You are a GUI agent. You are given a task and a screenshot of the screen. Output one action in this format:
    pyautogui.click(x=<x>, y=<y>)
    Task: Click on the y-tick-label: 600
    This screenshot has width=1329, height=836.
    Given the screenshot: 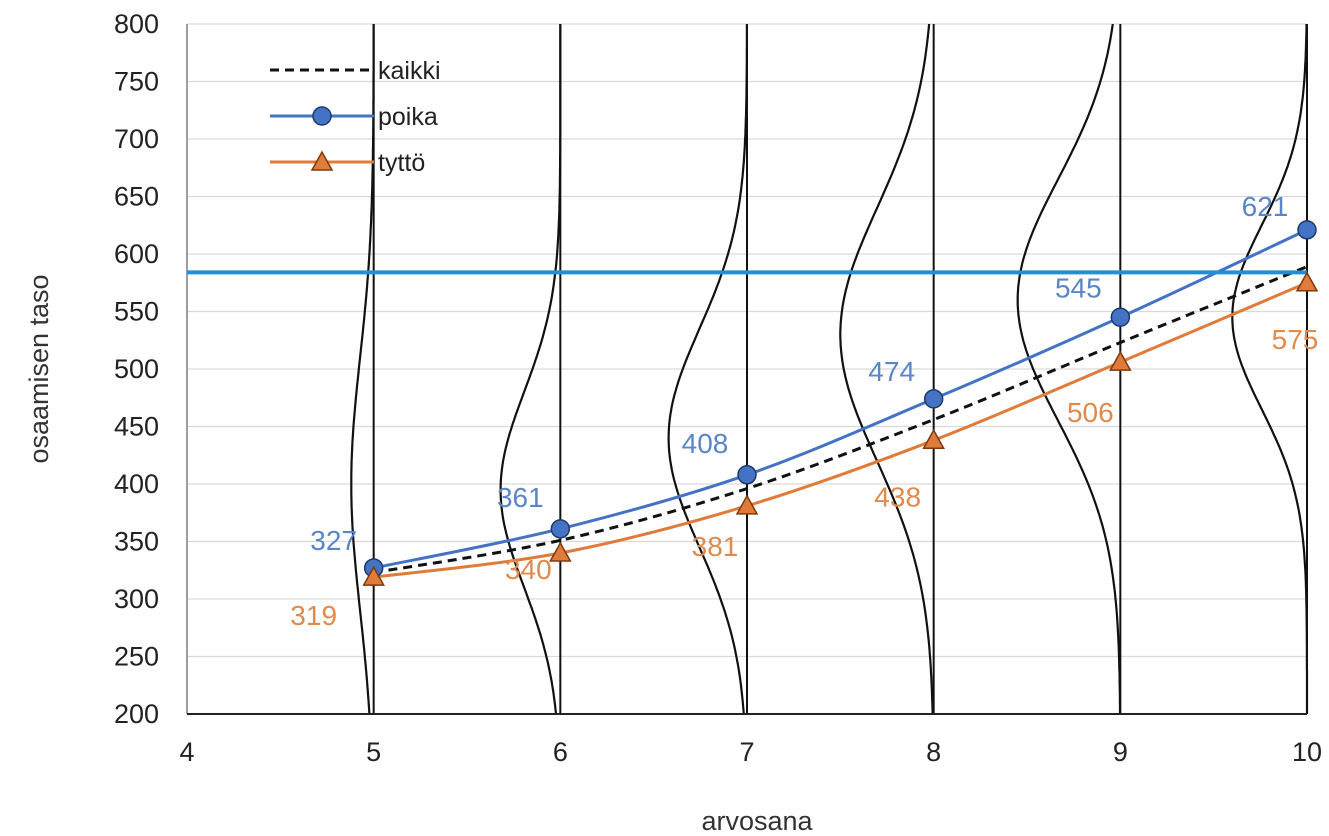 What is the action you would take?
    pyautogui.click(x=136, y=254)
    